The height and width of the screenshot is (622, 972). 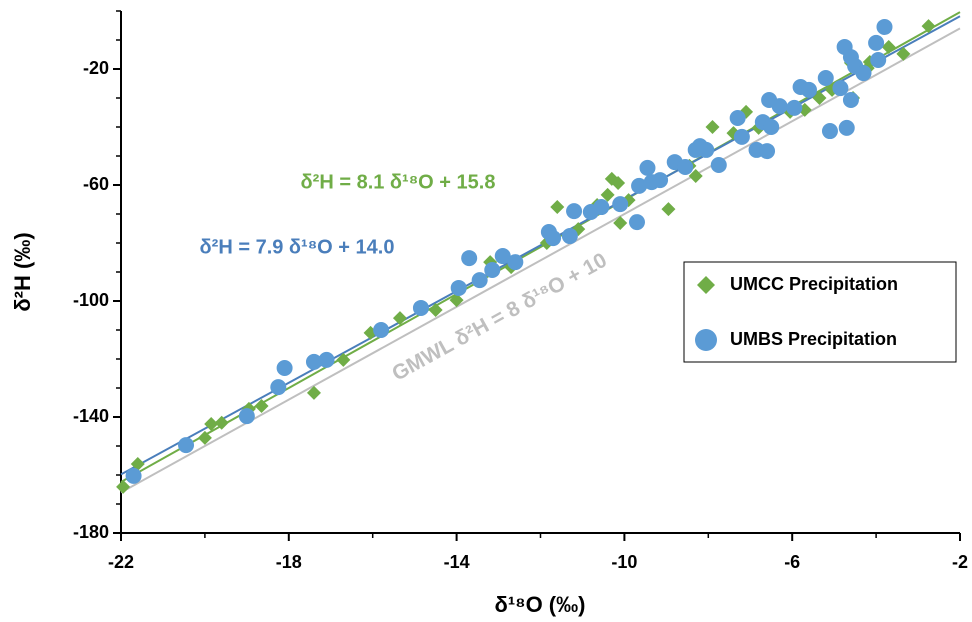 I want to click on y-tick-label: -60, so click(x=96, y=184).